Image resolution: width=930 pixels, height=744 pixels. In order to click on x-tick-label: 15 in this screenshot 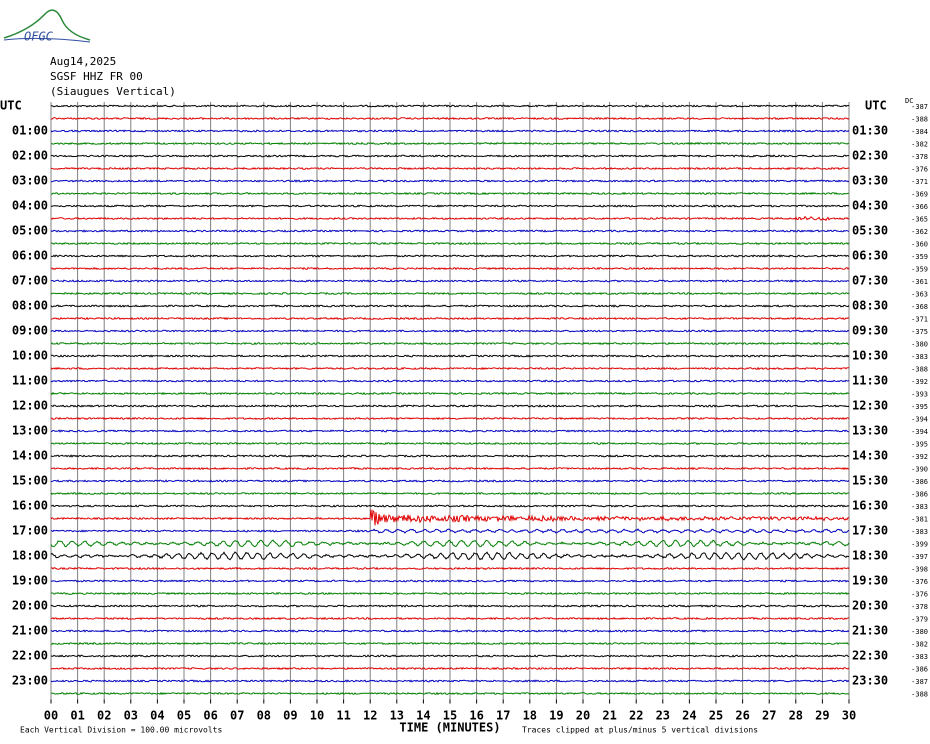, I will do `click(450, 716)`.